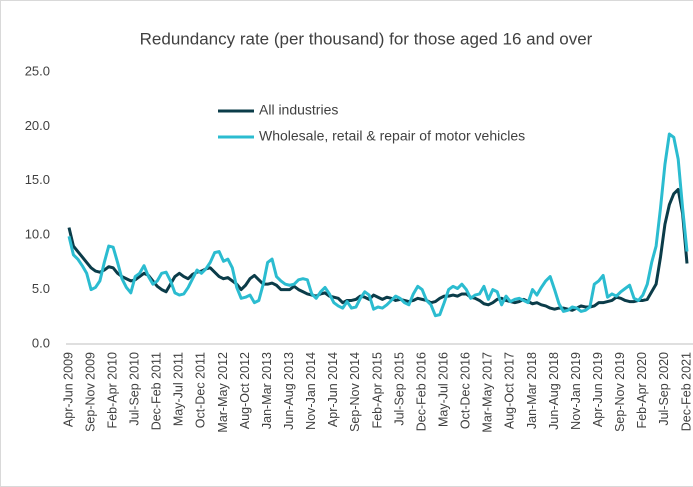  I want to click on x-tick-label: Oct-Dec 2016, so click(466, 390).